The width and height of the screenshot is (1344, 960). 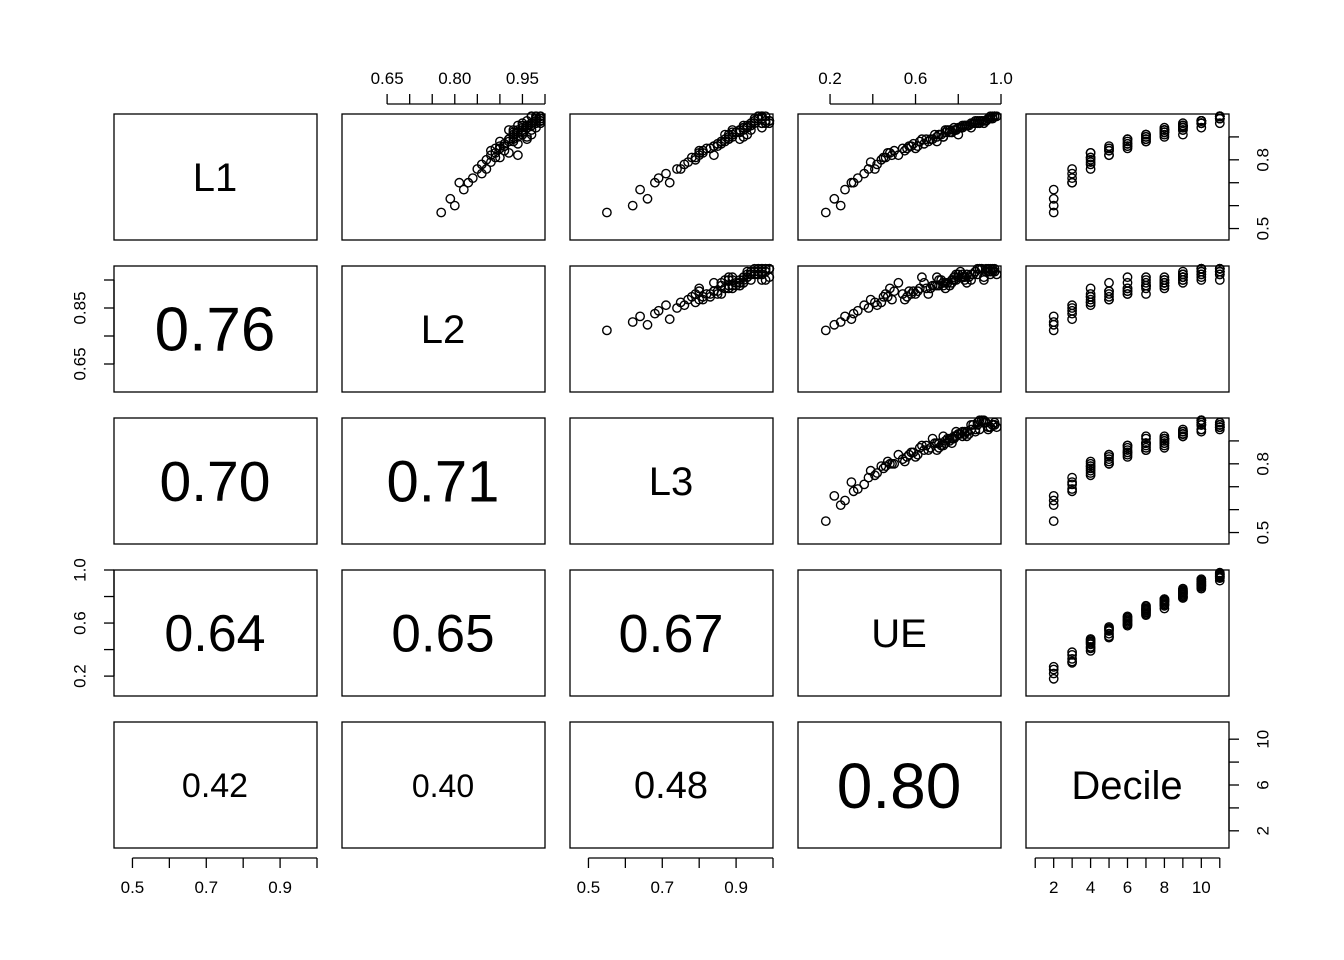 I want to click on corr-UE-L2: 0.65, so click(x=442, y=634).